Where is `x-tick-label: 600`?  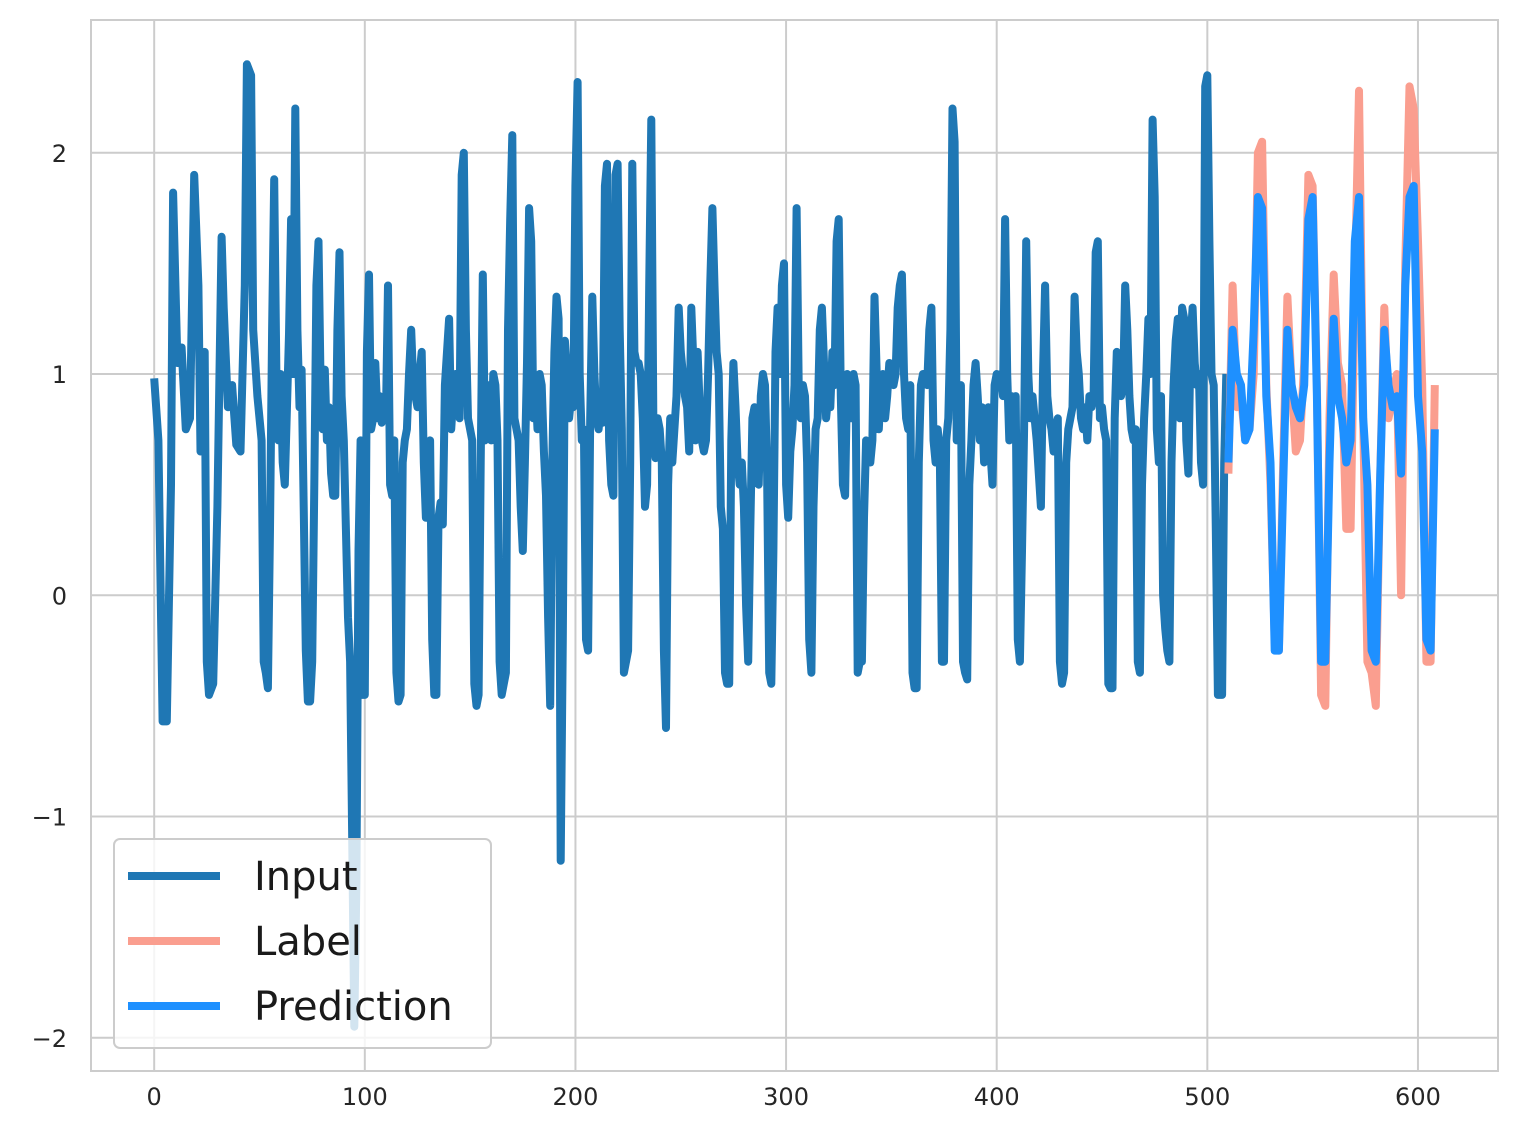 x-tick-label: 600 is located at coordinates (1418, 1097).